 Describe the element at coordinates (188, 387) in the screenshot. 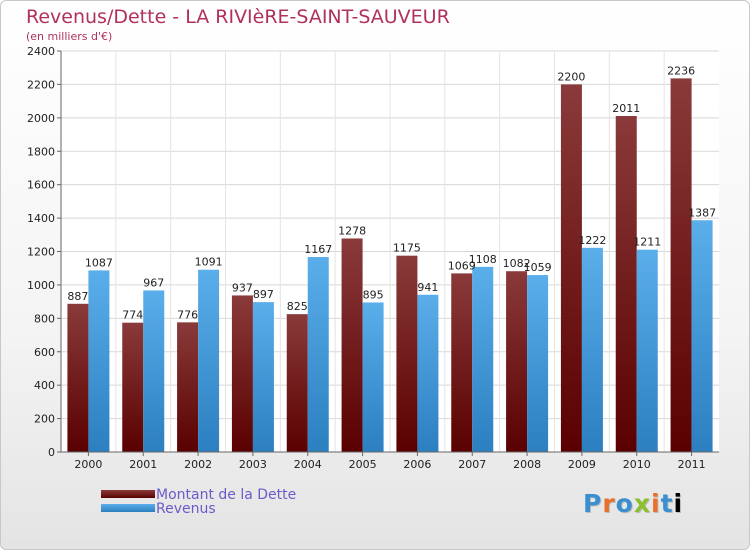

I see `bar-debt-2002` at that location.